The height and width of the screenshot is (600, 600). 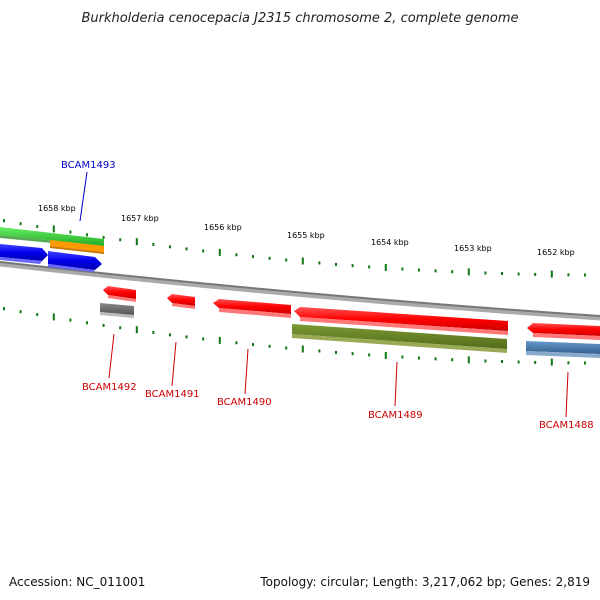 What do you see at coordinates (140, 218) in the screenshot?
I see `scale-label-1657: 1657 kbp` at bounding box center [140, 218].